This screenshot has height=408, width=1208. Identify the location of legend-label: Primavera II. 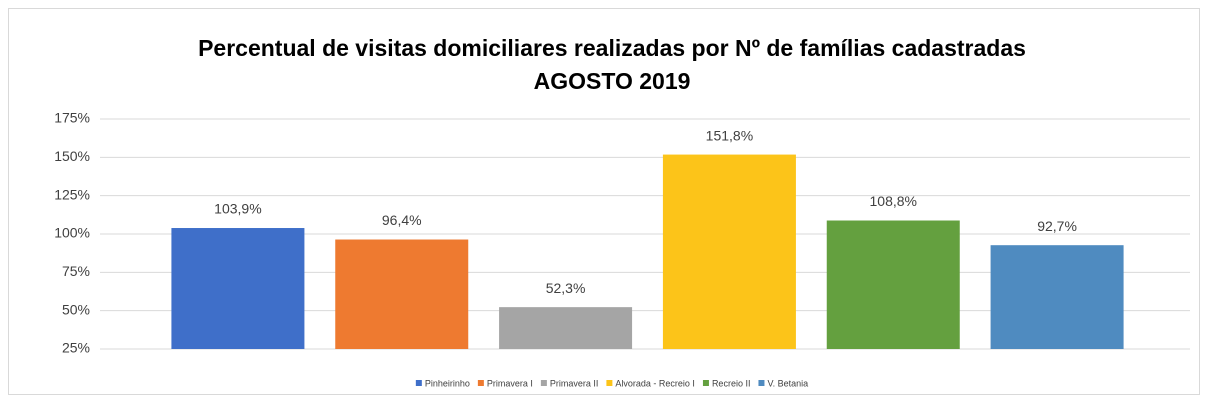
(574, 383).